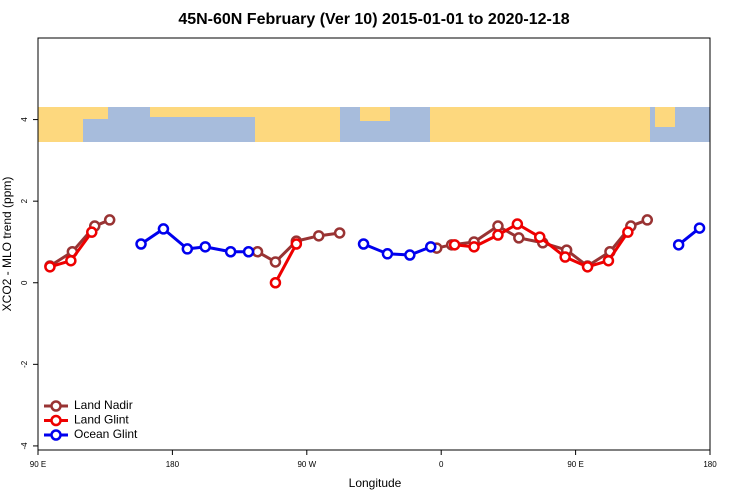 This screenshot has height=500, width=750. I want to click on y-tick-label: -4, so click(24, 446).